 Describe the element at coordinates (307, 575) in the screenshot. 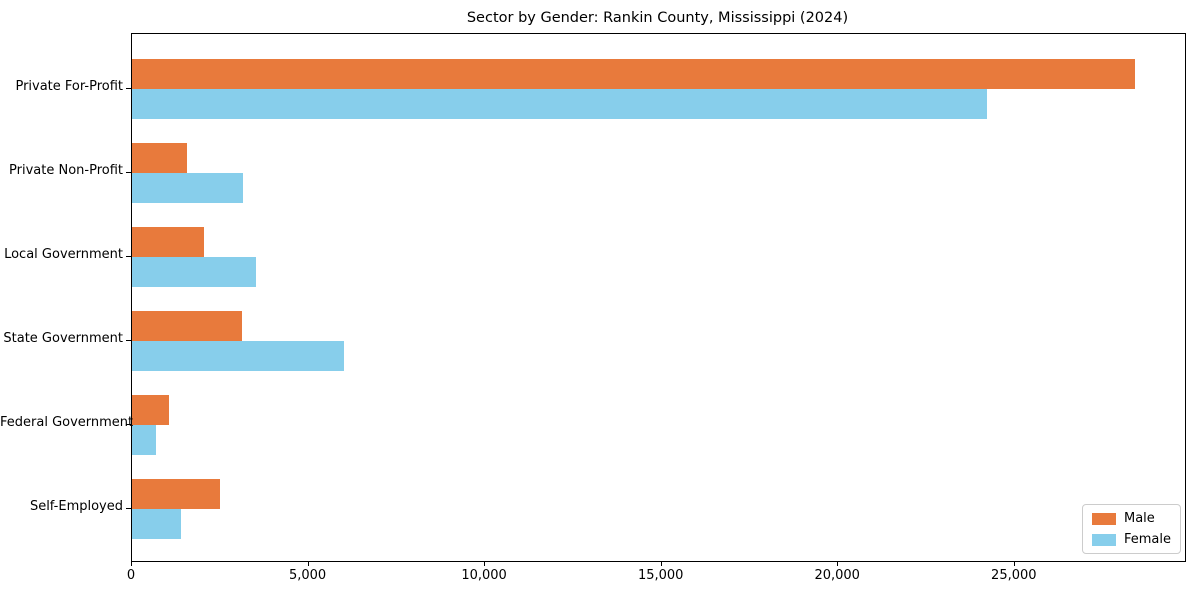

I see `x-tick-label-1: 5,000` at that location.